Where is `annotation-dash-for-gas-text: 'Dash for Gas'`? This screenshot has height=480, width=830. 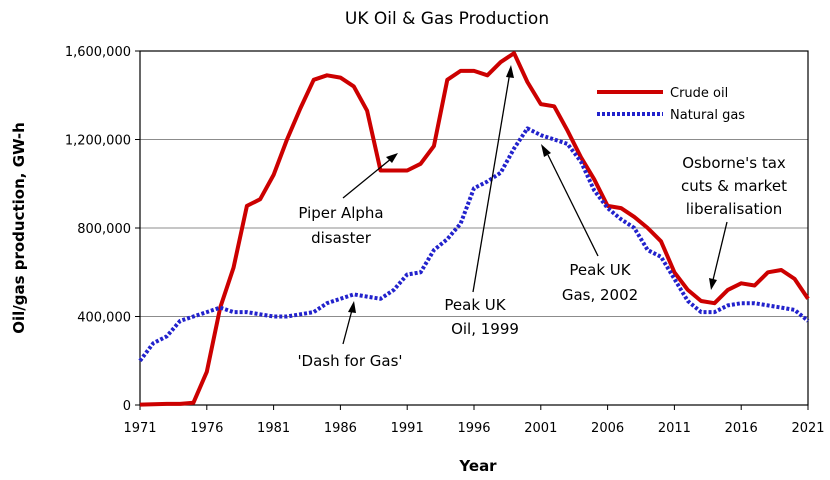
annotation-dash-for-gas-text: 'Dash for Gas' is located at coordinates (349, 361).